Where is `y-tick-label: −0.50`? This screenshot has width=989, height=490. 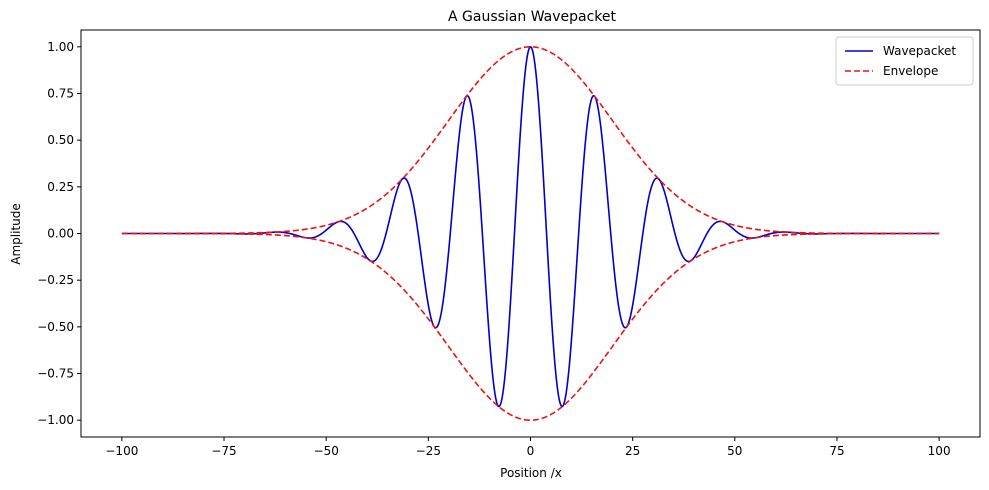
y-tick-label: −0.50 is located at coordinates (55, 327).